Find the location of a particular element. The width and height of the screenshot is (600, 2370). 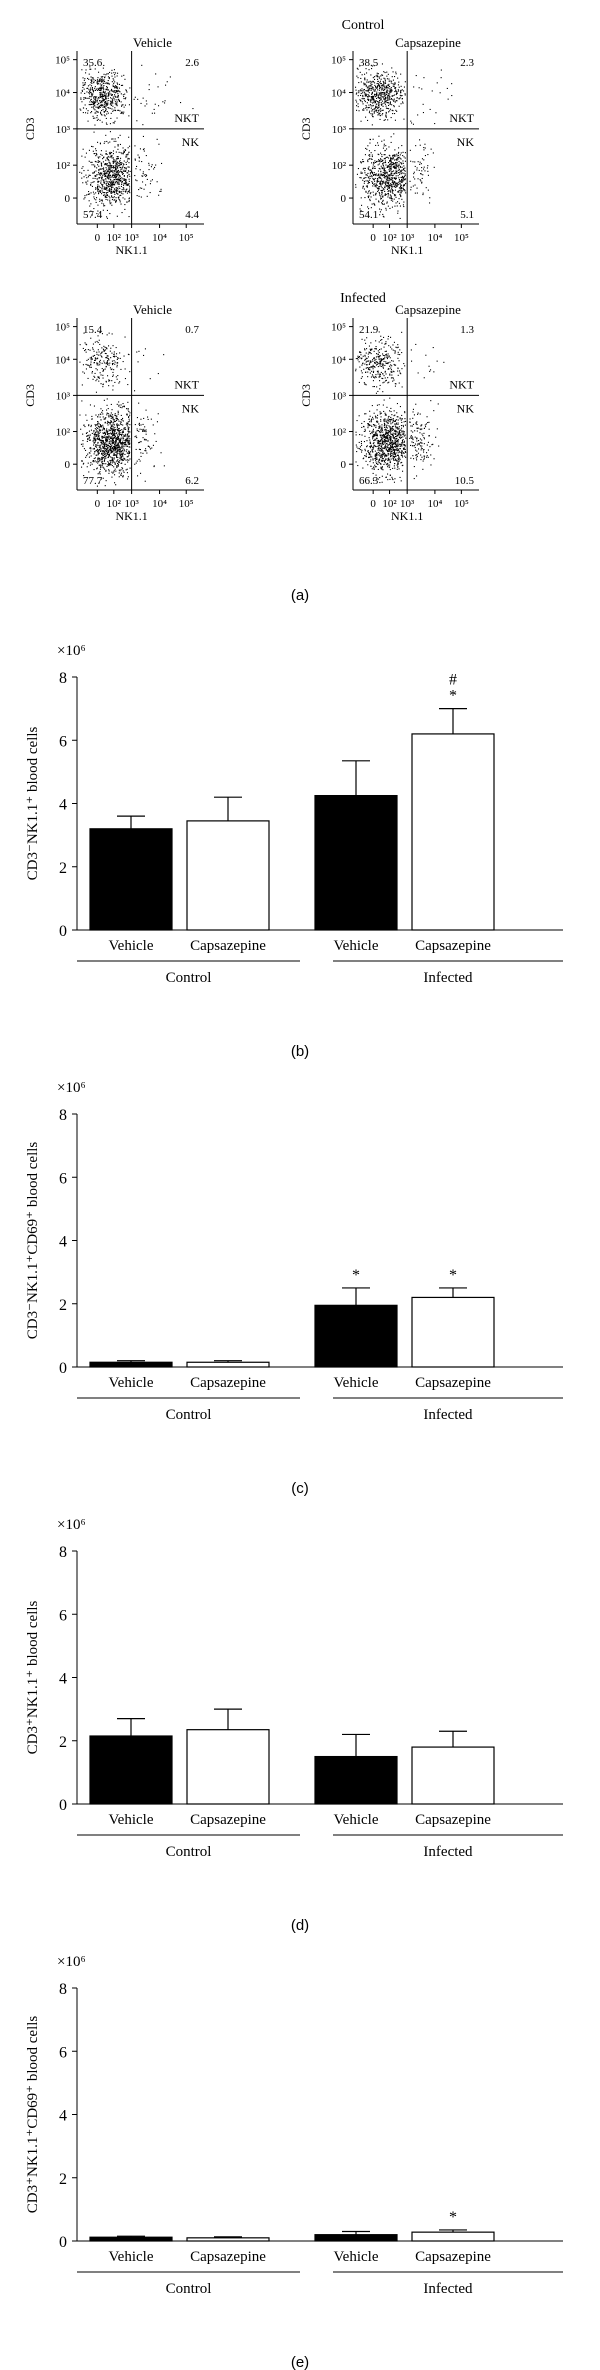

quadrant-value-upper-left: 35.6 is located at coordinates (93, 63).